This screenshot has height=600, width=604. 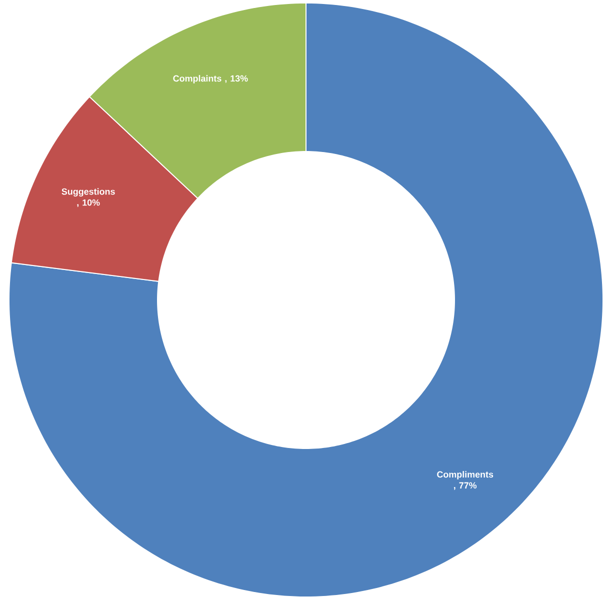 I want to click on data-label: , 13%, so click(x=236, y=79).